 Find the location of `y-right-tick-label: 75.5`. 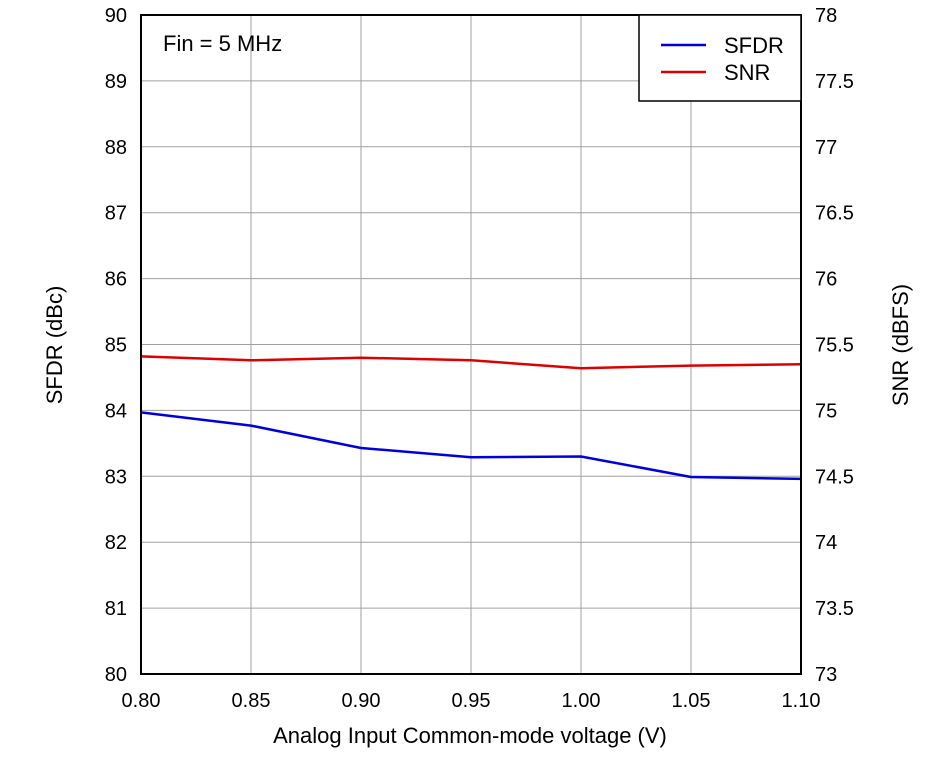

y-right-tick-label: 75.5 is located at coordinates (834, 346).